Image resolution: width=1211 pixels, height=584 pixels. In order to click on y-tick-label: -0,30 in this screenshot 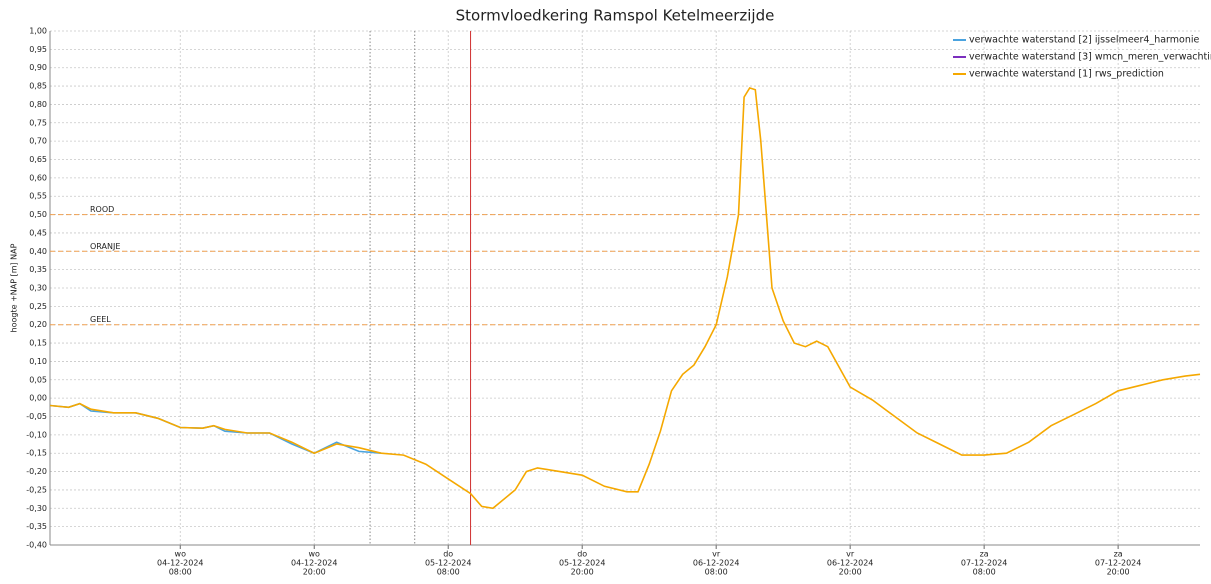, I will do `click(36, 508)`.